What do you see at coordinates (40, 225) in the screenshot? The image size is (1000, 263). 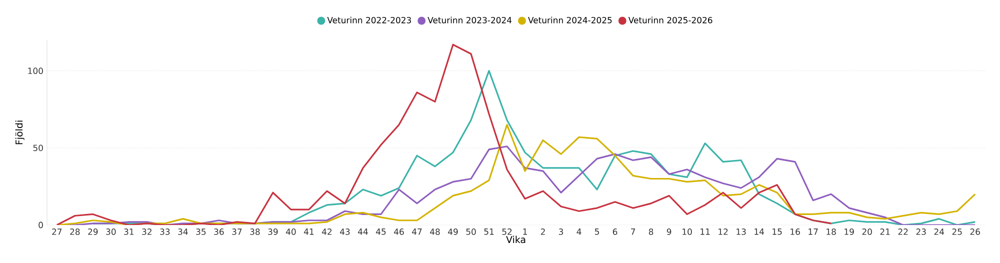 I see `y-tick-label: 0` at bounding box center [40, 225].